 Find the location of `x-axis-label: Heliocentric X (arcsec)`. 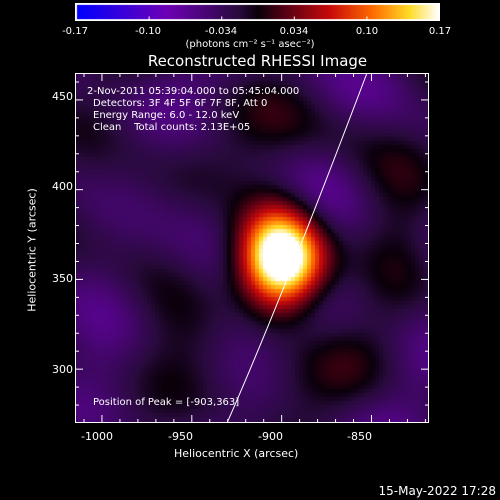

x-axis-label: Heliocentric X (arcsec) is located at coordinates (236, 453).